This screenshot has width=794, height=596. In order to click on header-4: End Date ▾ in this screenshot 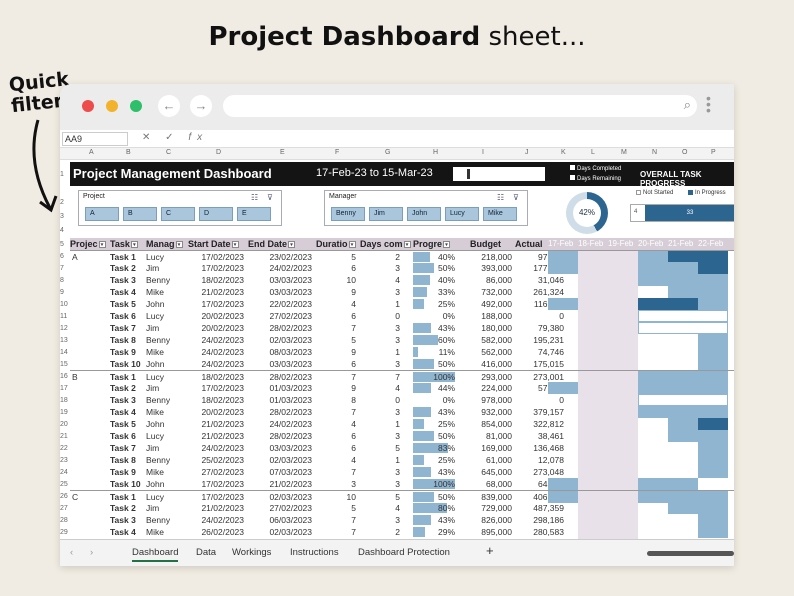, I will do `click(272, 244)`.